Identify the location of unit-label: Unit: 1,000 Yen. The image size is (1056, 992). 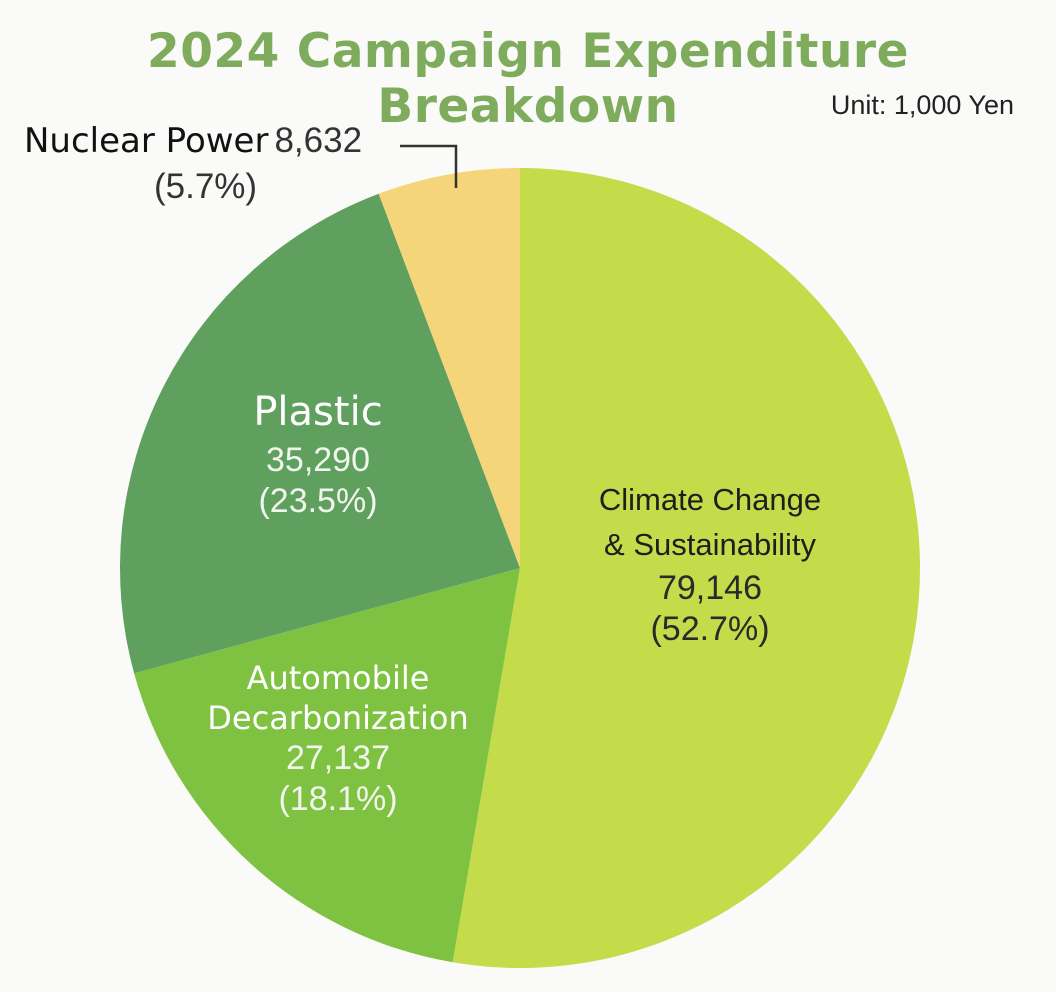
(922, 105).